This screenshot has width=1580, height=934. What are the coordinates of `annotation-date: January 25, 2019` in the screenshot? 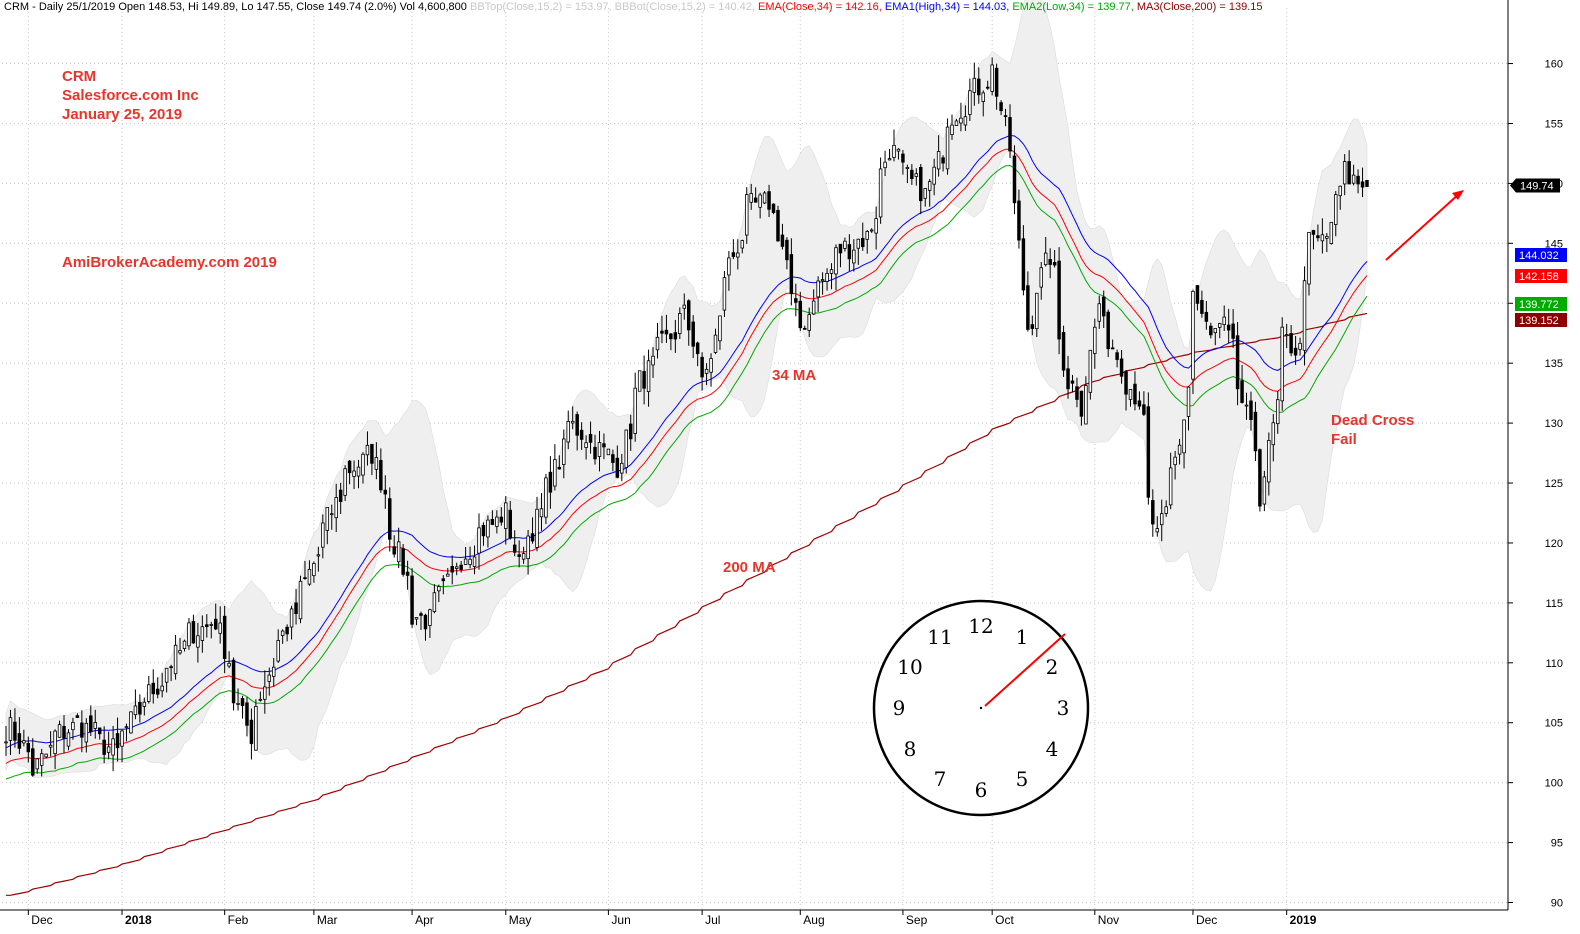 It's located at (122, 114).